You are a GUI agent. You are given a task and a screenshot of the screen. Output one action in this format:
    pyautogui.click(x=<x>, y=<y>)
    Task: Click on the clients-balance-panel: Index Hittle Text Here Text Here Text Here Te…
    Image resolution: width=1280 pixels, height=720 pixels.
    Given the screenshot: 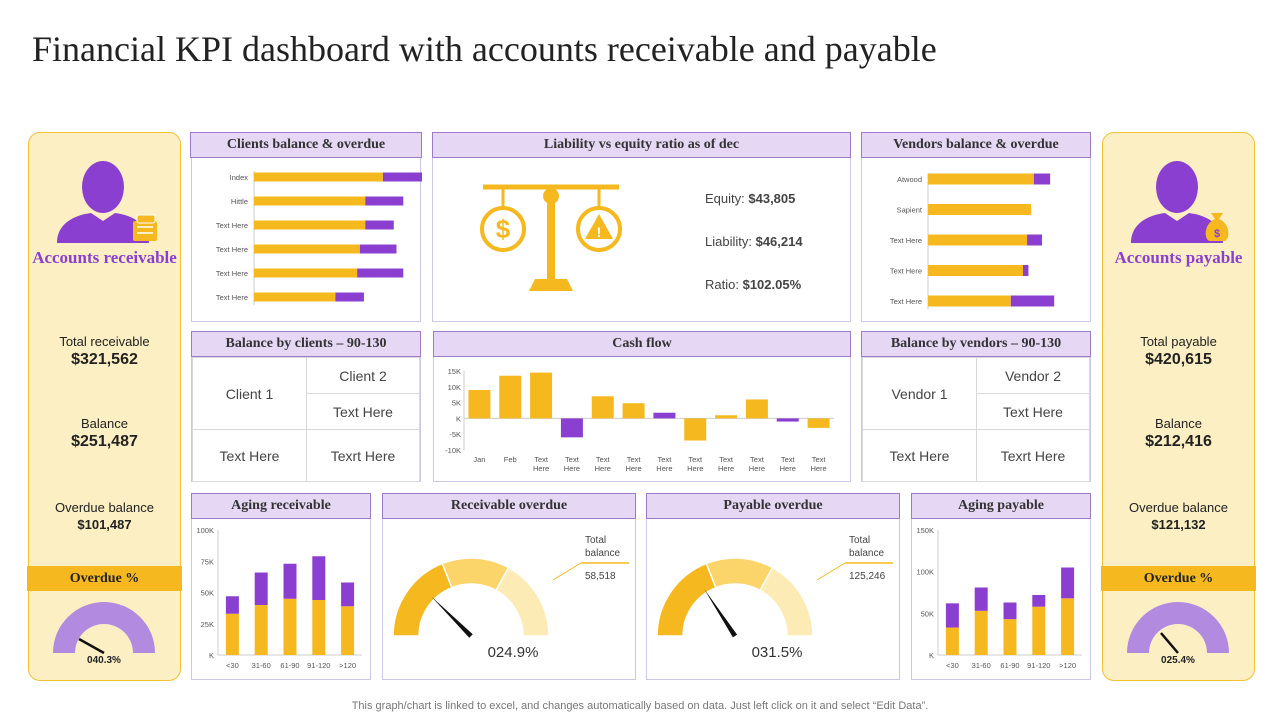 What is the action you would take?
    pyautogui.click(x=312, y=239)
    